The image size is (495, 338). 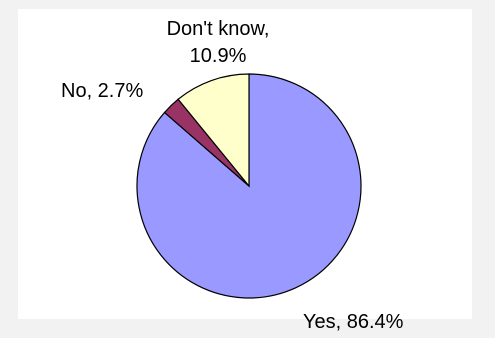 What do you see at coordinates (218, 56) in the screenshot?
I see `slice-label-dont-know-line2: 10.9%` at bounding box center [218, 56].